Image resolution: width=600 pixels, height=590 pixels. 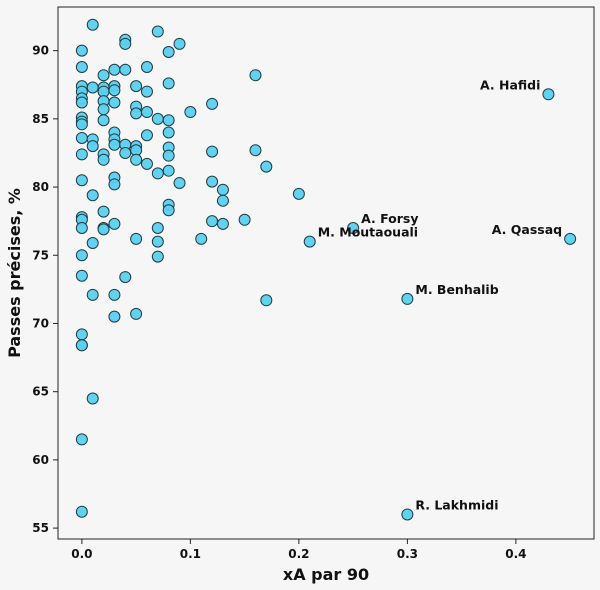 What do you see at coordinates (40, 255) in the screenshot?
I see `y-tick-label: 75` at bounding box center [40, 255].